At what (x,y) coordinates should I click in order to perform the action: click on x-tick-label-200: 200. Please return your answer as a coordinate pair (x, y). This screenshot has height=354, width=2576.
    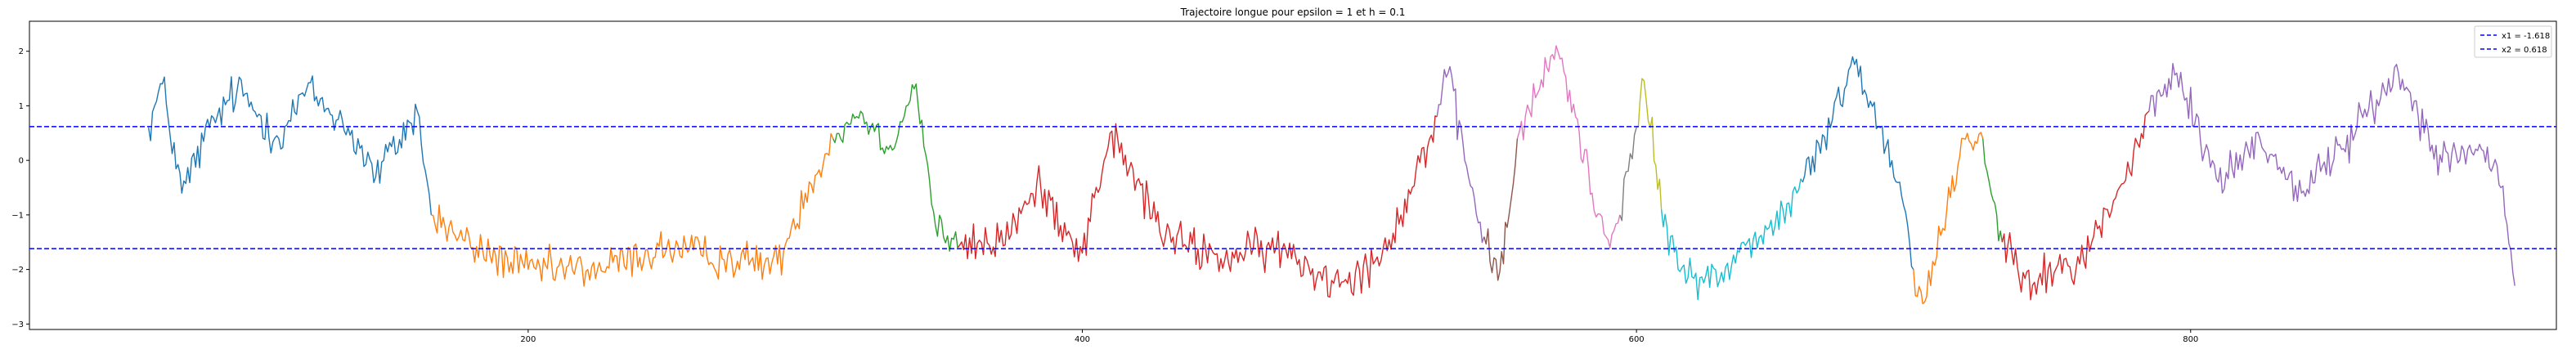
    Looking at the image, I should click on (528, 339).